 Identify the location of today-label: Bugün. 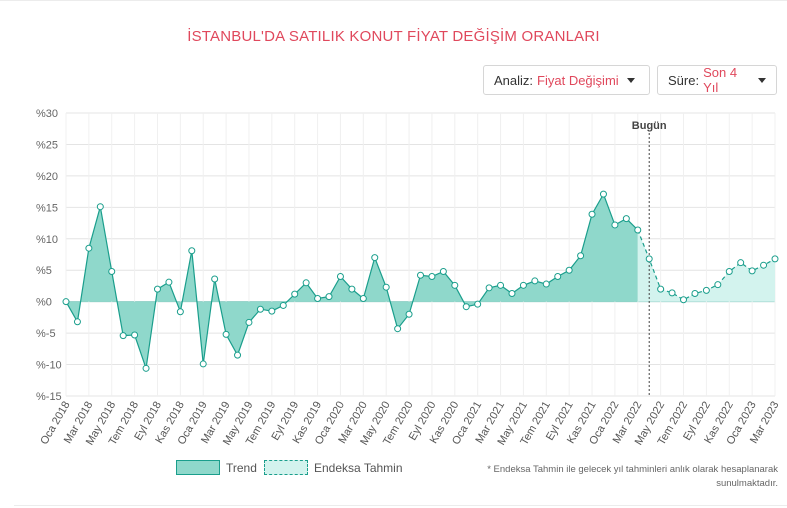
(649, 126).